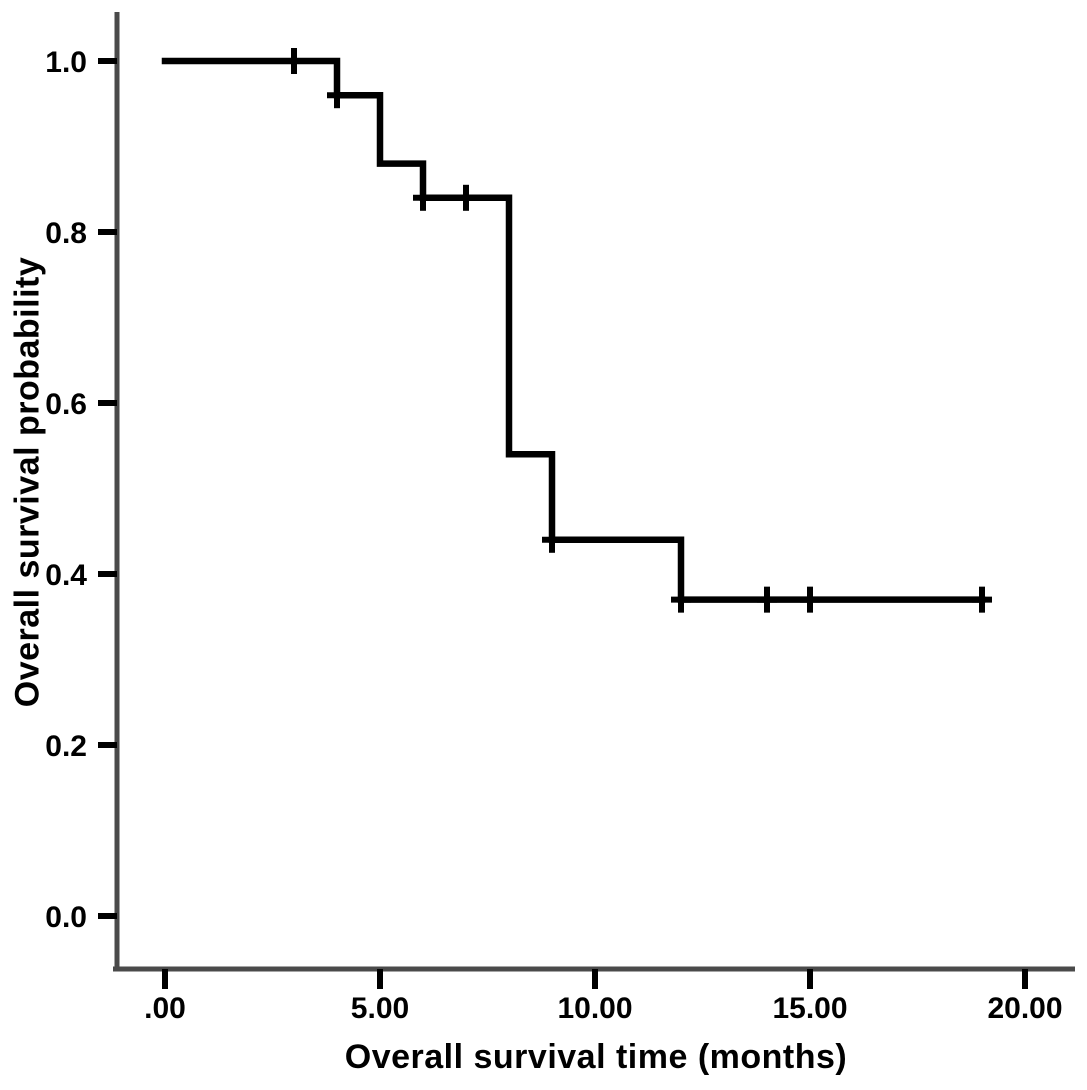 This screenshot has width=1087, height=1090. I want to click on x-tick-label: 10.00, so click(594, 1008).